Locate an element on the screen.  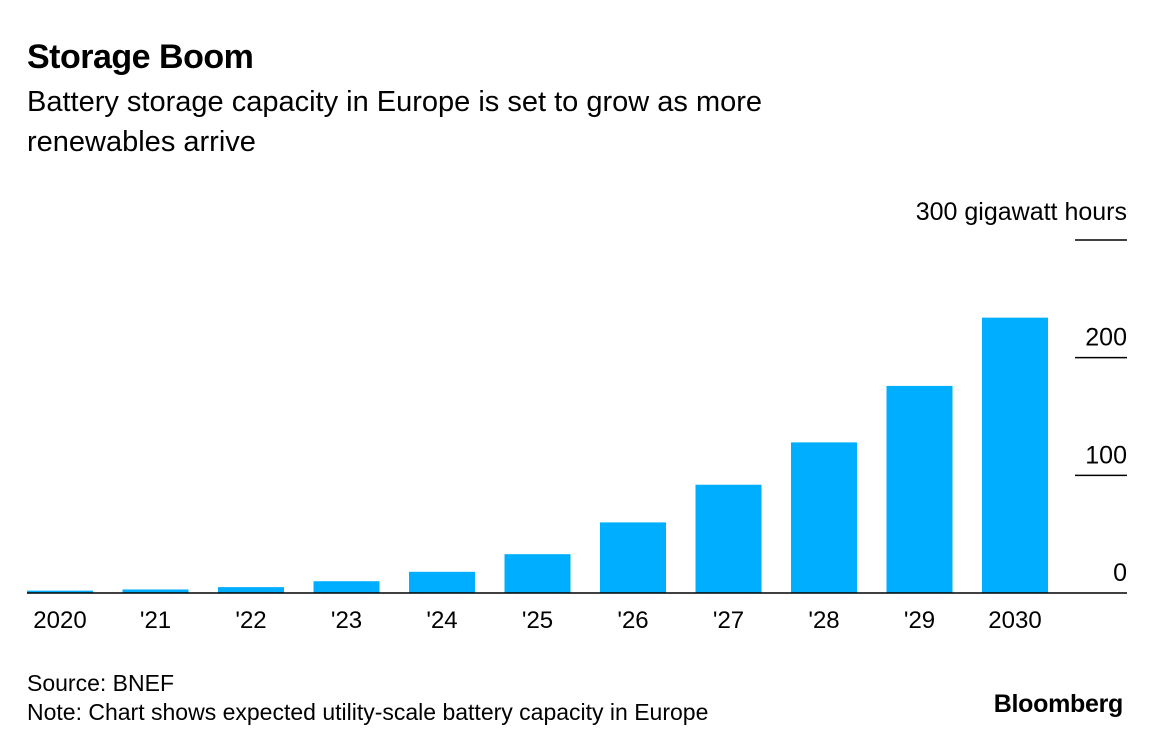
x-tick-label: 2020 is located at coordinates (59, 620).